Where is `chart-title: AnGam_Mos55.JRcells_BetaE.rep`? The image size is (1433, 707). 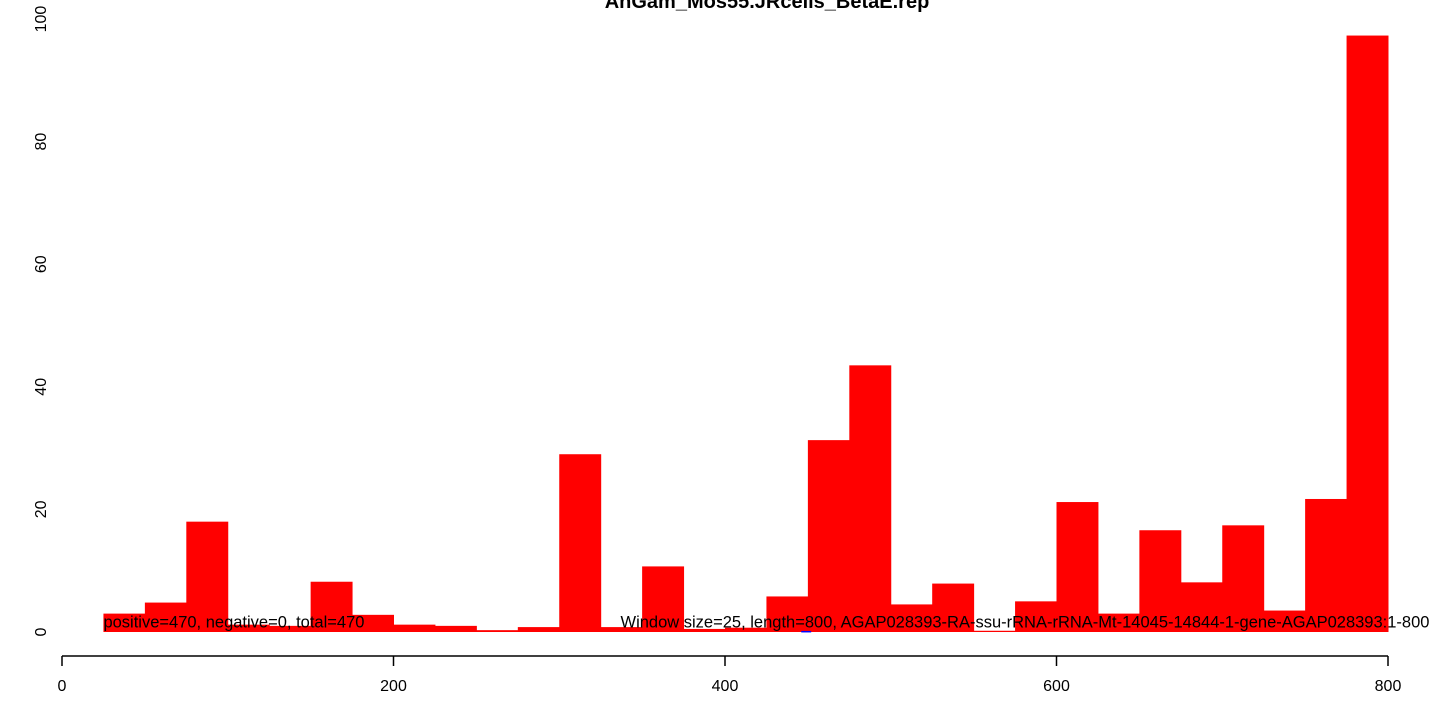 chart-title: AnGam_Mos55.JRcells_BetaE.rep is located at coordinates (767, 6).